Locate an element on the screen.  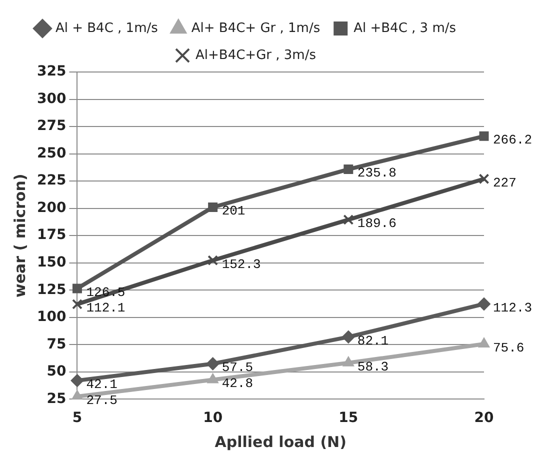
data-label: 82.1 is located at coordinates (373, 340).